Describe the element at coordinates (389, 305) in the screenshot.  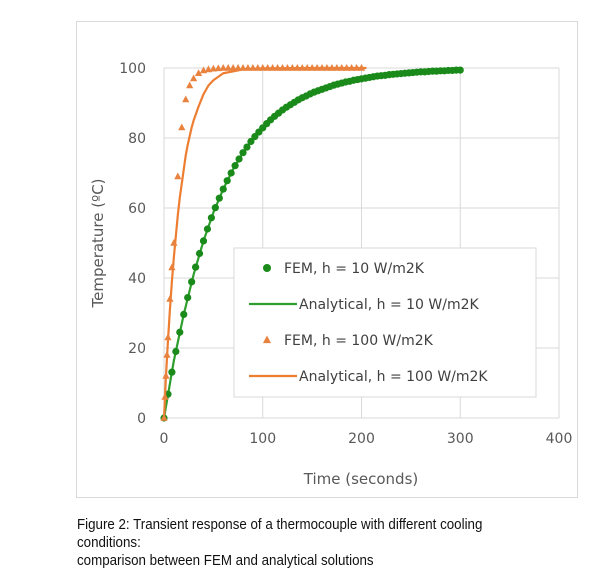
I see `legend-label-analytical-h10: Analytical, h = 10 W/m2K` at that location.